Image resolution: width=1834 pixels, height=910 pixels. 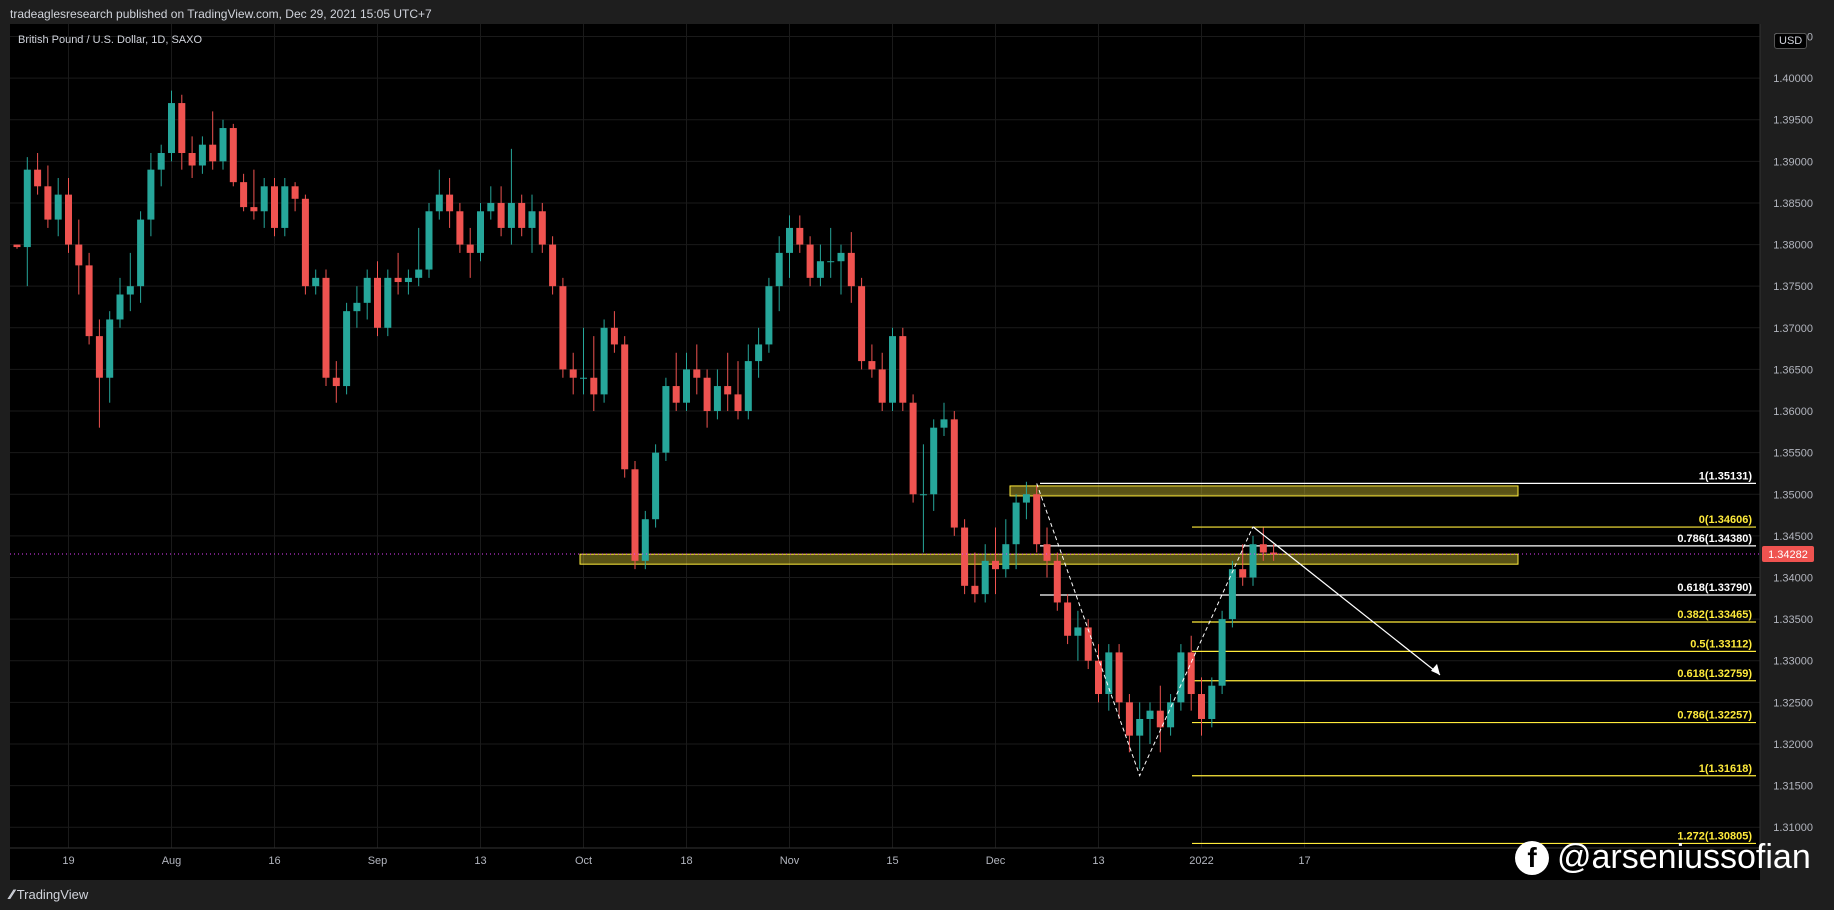 What do you see at coordinates (378, 861) in the screenshot?
I see `time-tick-label: Sep` at bounding box center [378, 861].